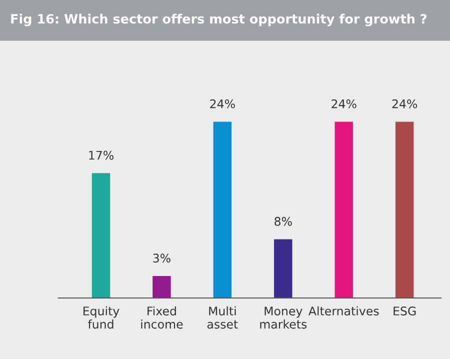 This screenshot has width=450, height=359. Describe the element at coordinates (405, 311) in the screenshot. I see `x-tick-label: ESG` at that location.